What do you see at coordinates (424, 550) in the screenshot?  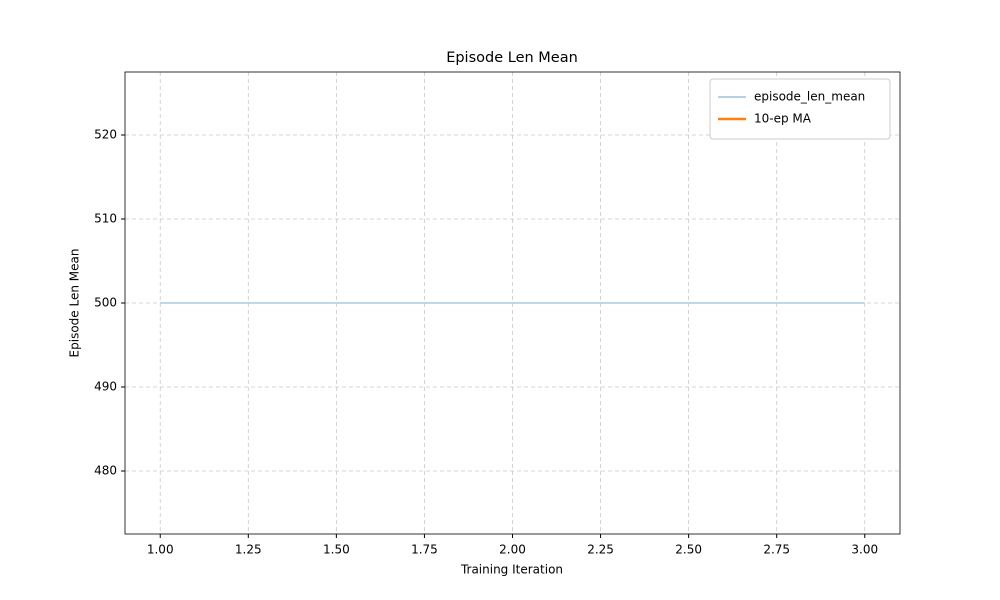 I see `x-tick-label: 1.75` at bounding box center [424, 550].